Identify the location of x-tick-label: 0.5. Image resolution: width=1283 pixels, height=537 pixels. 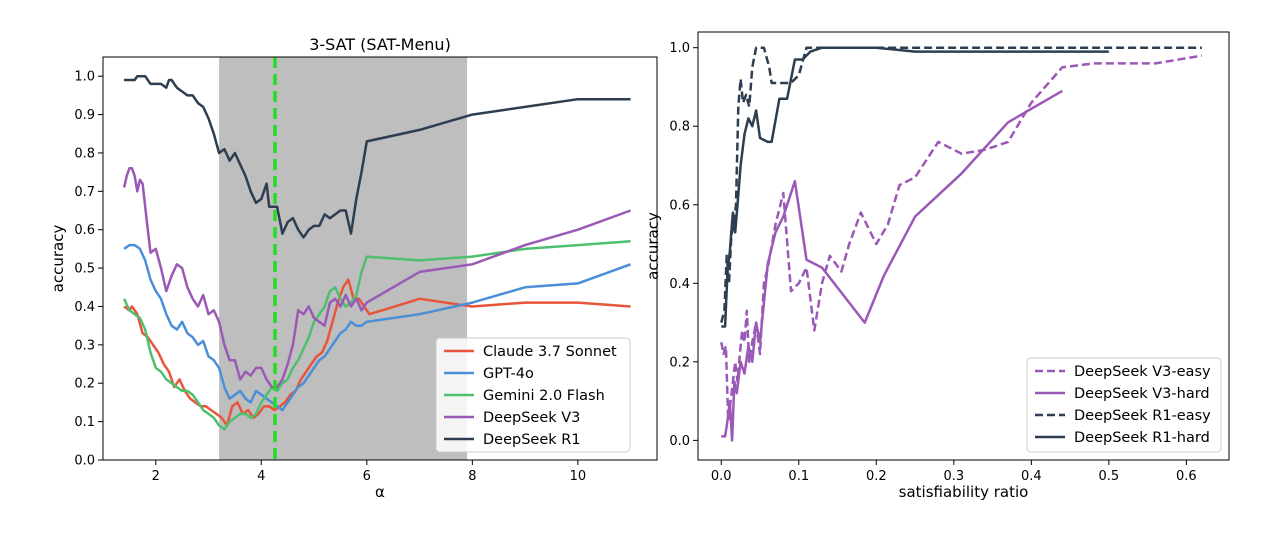
(1109, 476).